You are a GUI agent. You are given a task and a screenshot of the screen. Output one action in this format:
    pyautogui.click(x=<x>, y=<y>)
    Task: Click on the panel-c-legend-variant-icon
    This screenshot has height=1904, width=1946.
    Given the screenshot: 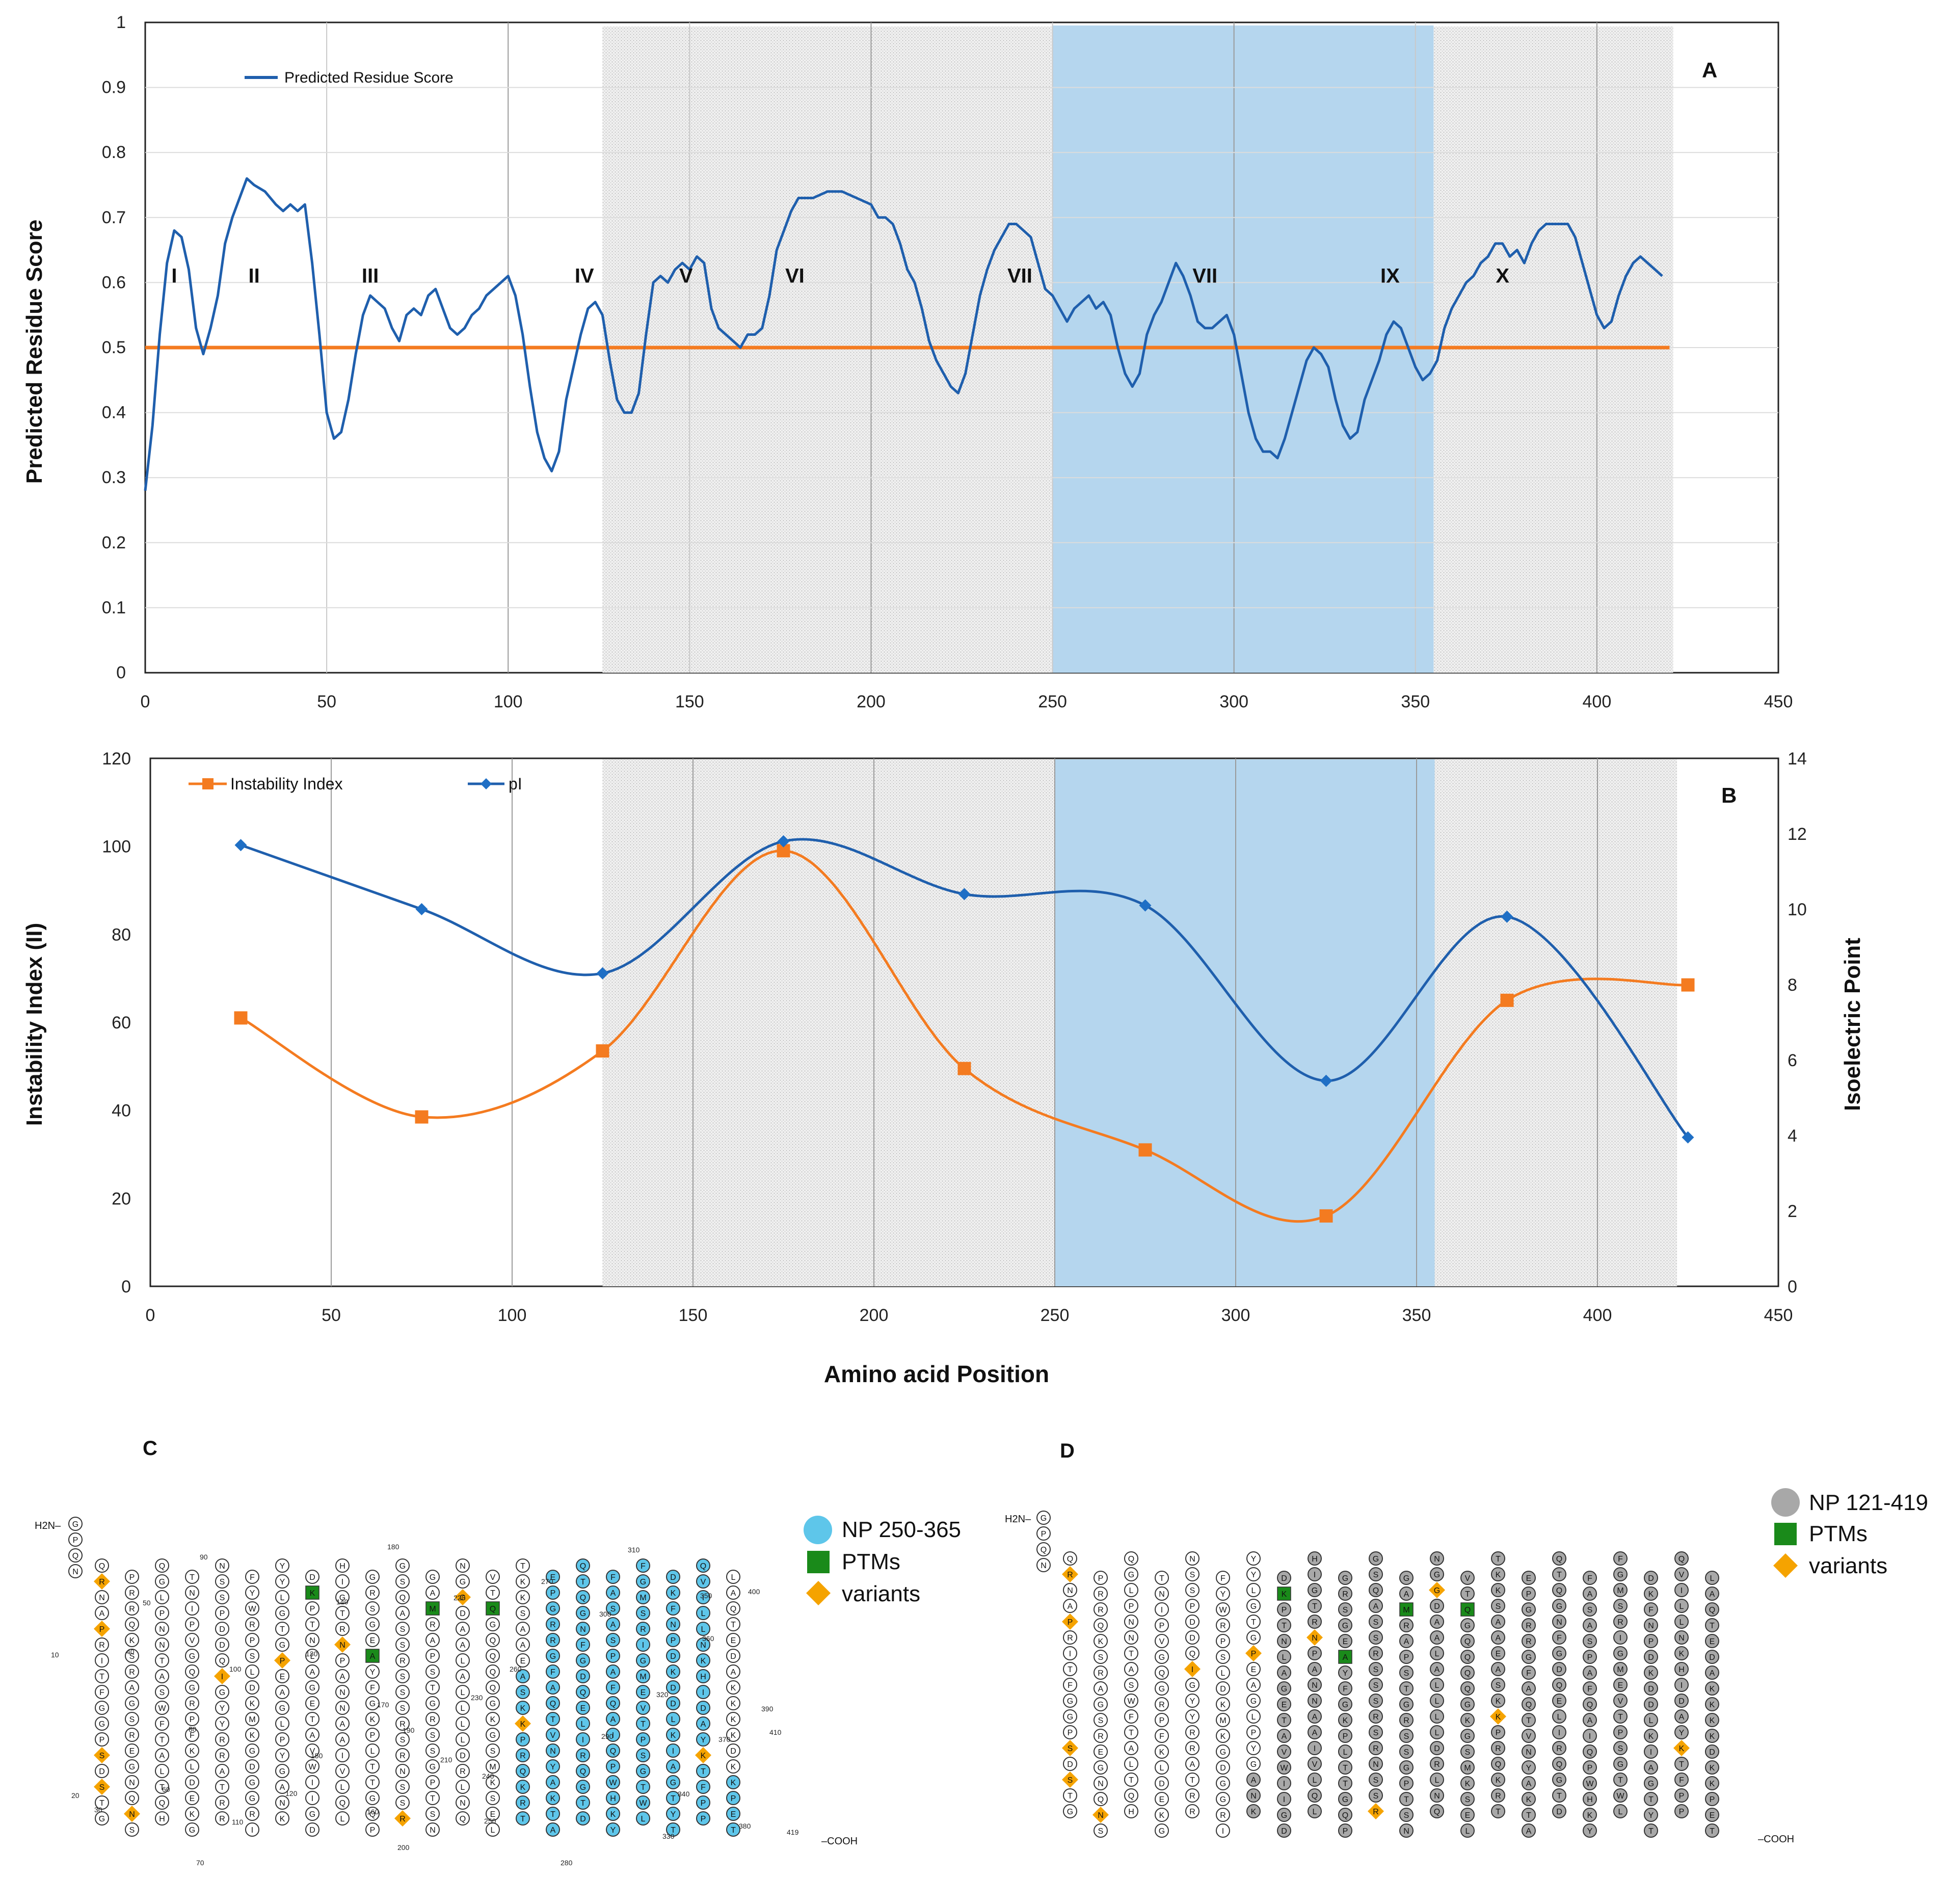 What is the action you would take?
    pyautogui.click(x=818, y=1593)
    